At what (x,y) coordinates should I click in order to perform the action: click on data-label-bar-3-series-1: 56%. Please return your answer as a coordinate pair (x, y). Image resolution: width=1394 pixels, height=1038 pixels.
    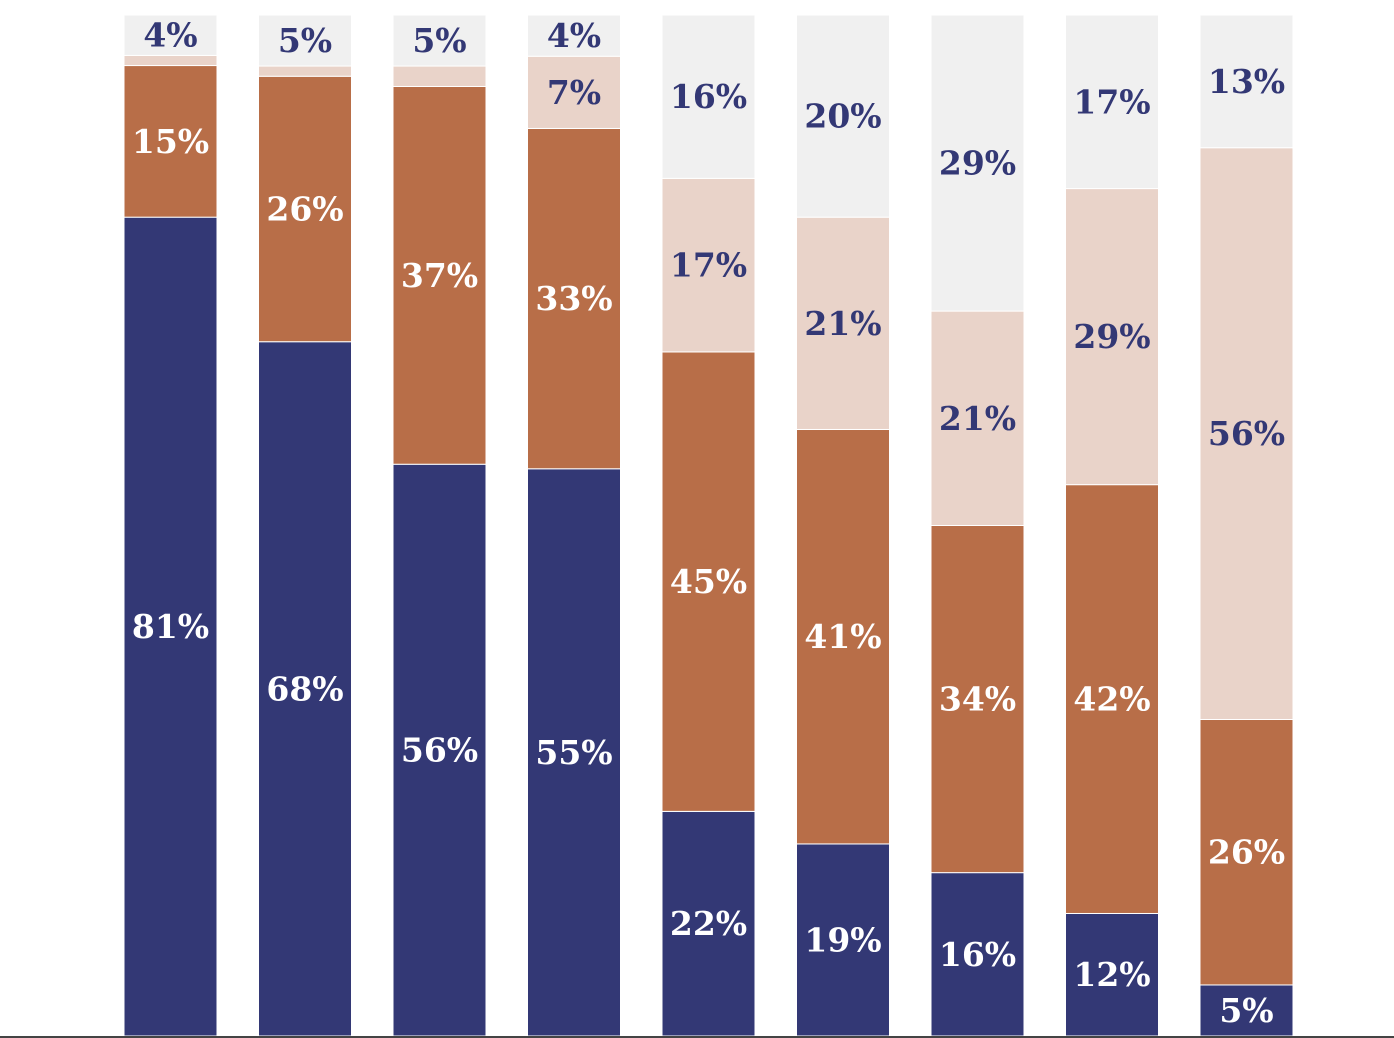
    Looking at the image, I should click on (439, 750).